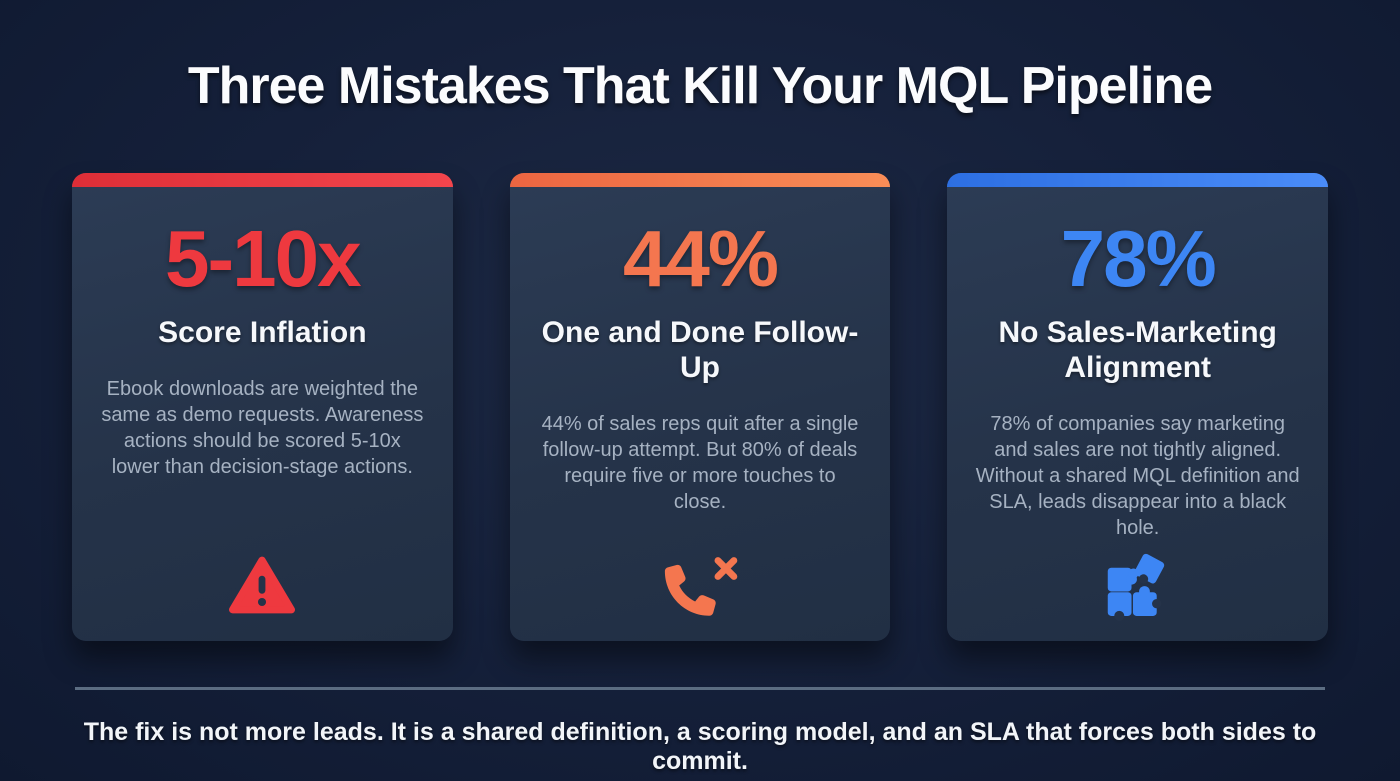 Image resolution: width=1400 pixels, height=781 pixels. I want to click on puzzle-icon, so click(1138, 585).